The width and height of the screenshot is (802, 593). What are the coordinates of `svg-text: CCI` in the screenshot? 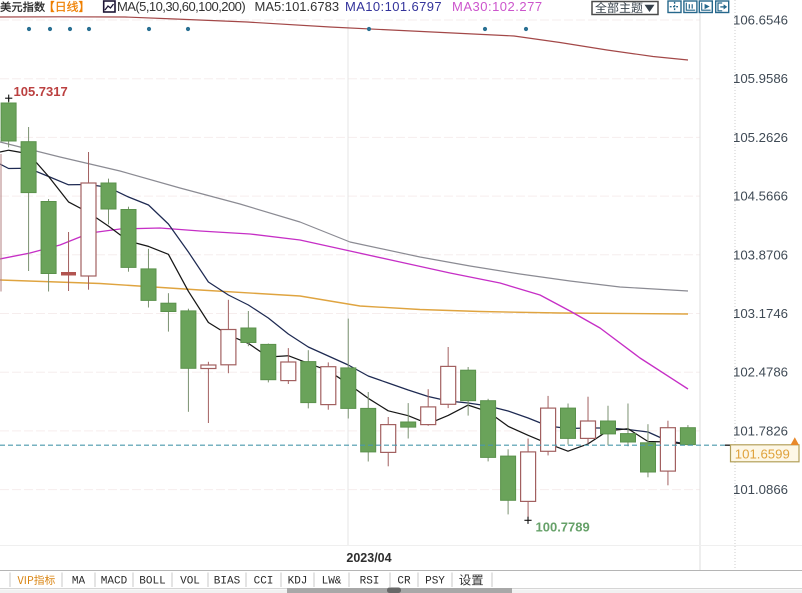 It's located at (264, 582).